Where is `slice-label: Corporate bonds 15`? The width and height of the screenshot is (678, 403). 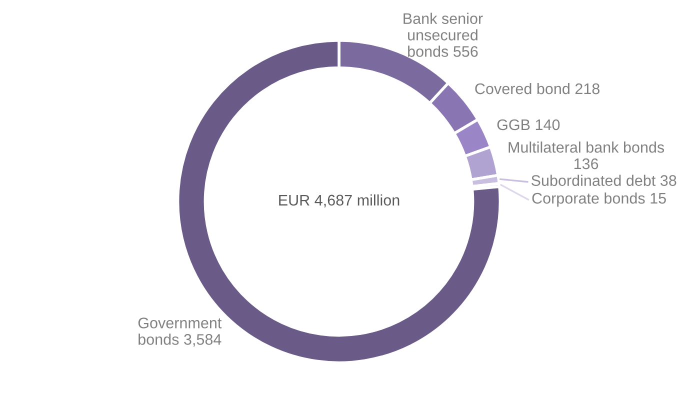 slice-label: Corporate bonds 15 is located at coordinates (599, 199).